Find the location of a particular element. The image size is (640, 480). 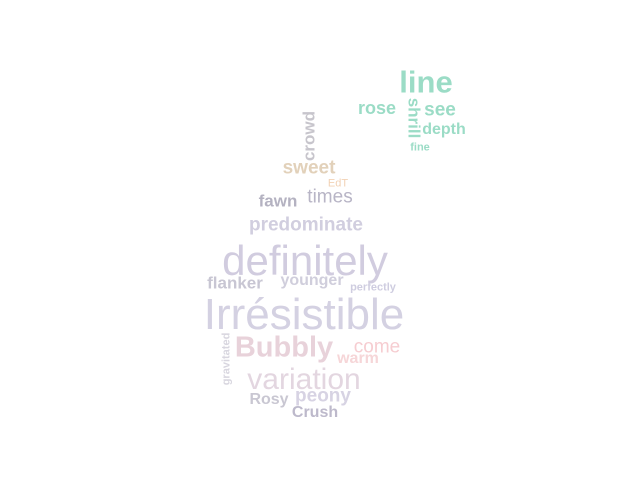

word-crowd: crowd is located at coordinates (309, 136).